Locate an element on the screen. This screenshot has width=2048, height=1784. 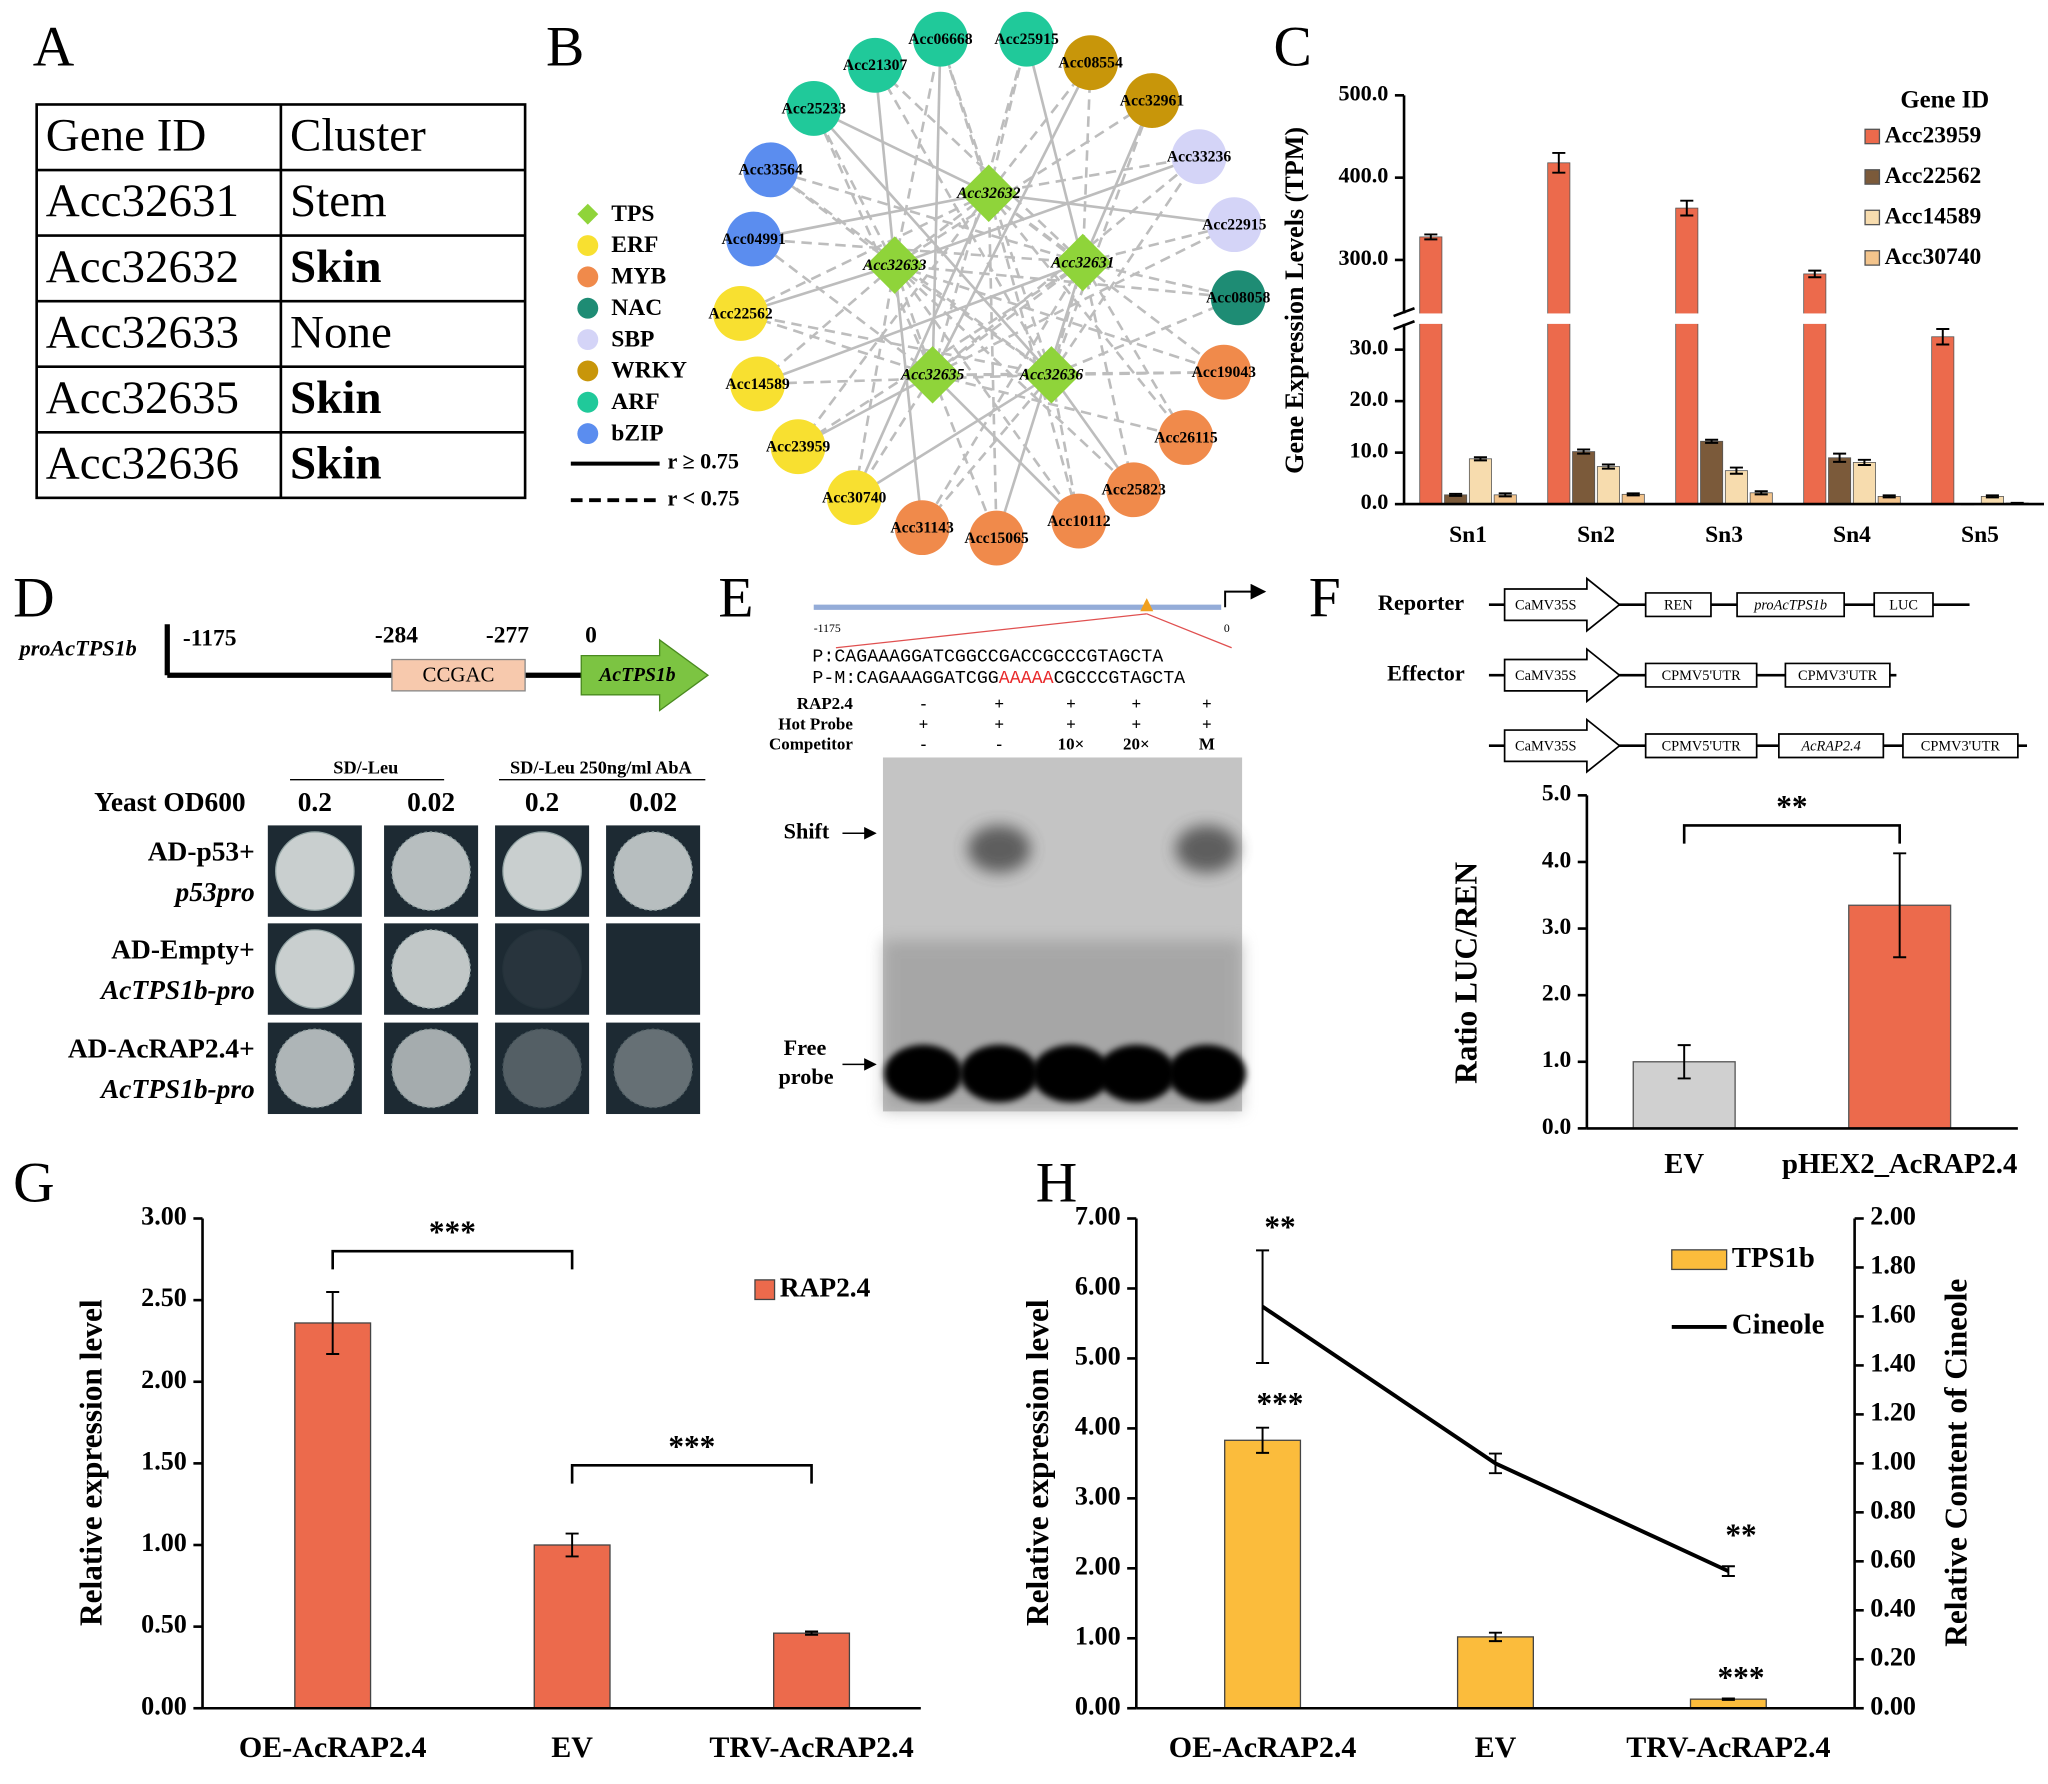
table-header: Gene ID is located at coordinates (126, 136).